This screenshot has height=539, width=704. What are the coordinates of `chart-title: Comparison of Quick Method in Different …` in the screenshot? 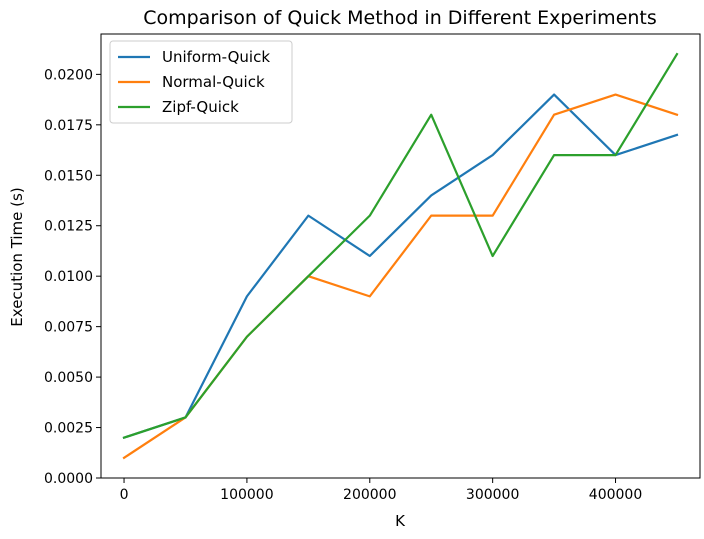 It's located at (400, 18).